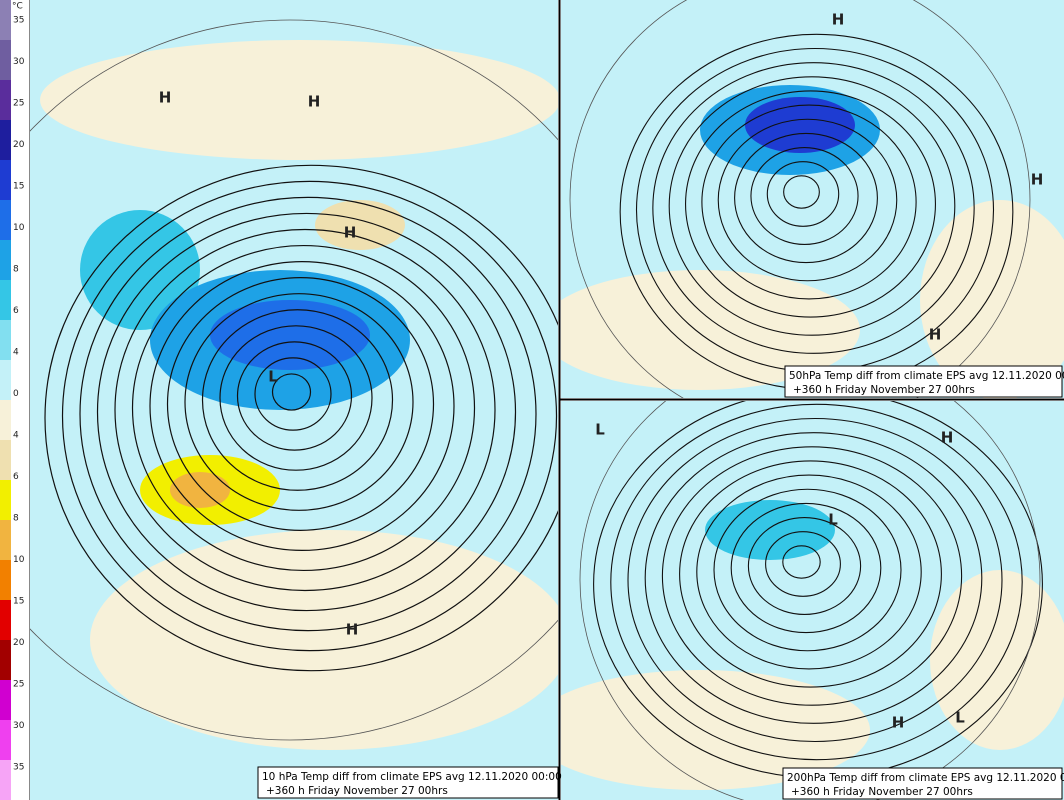 The width and height of the screenshot is (1064, 800). Describe the element at coordinates (17, 7) in the screenshot. I see `scale-unit: °C` at that location.